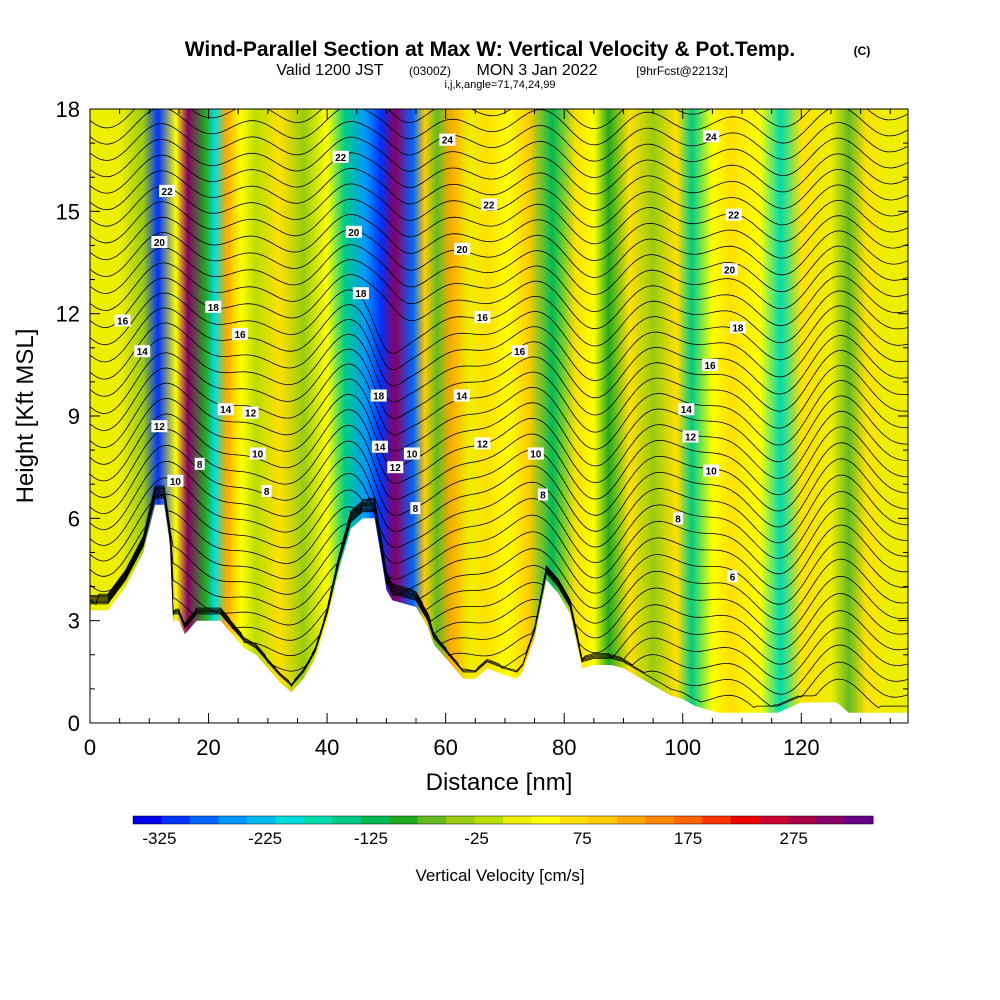 The width and height of the screenshot is (1000, 1000). Describe the element at coordinates (68, 109) in the screenshot. I see `y-tick-label: 18` at that location.